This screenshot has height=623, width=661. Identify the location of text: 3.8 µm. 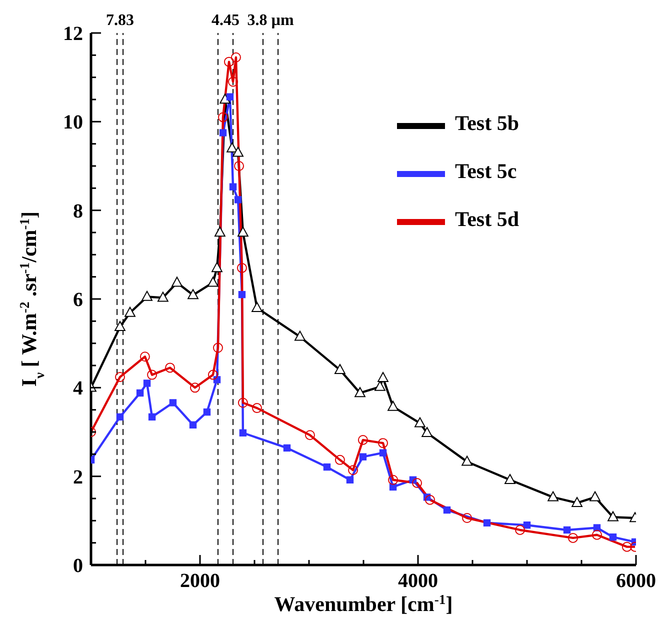
(270, 20).